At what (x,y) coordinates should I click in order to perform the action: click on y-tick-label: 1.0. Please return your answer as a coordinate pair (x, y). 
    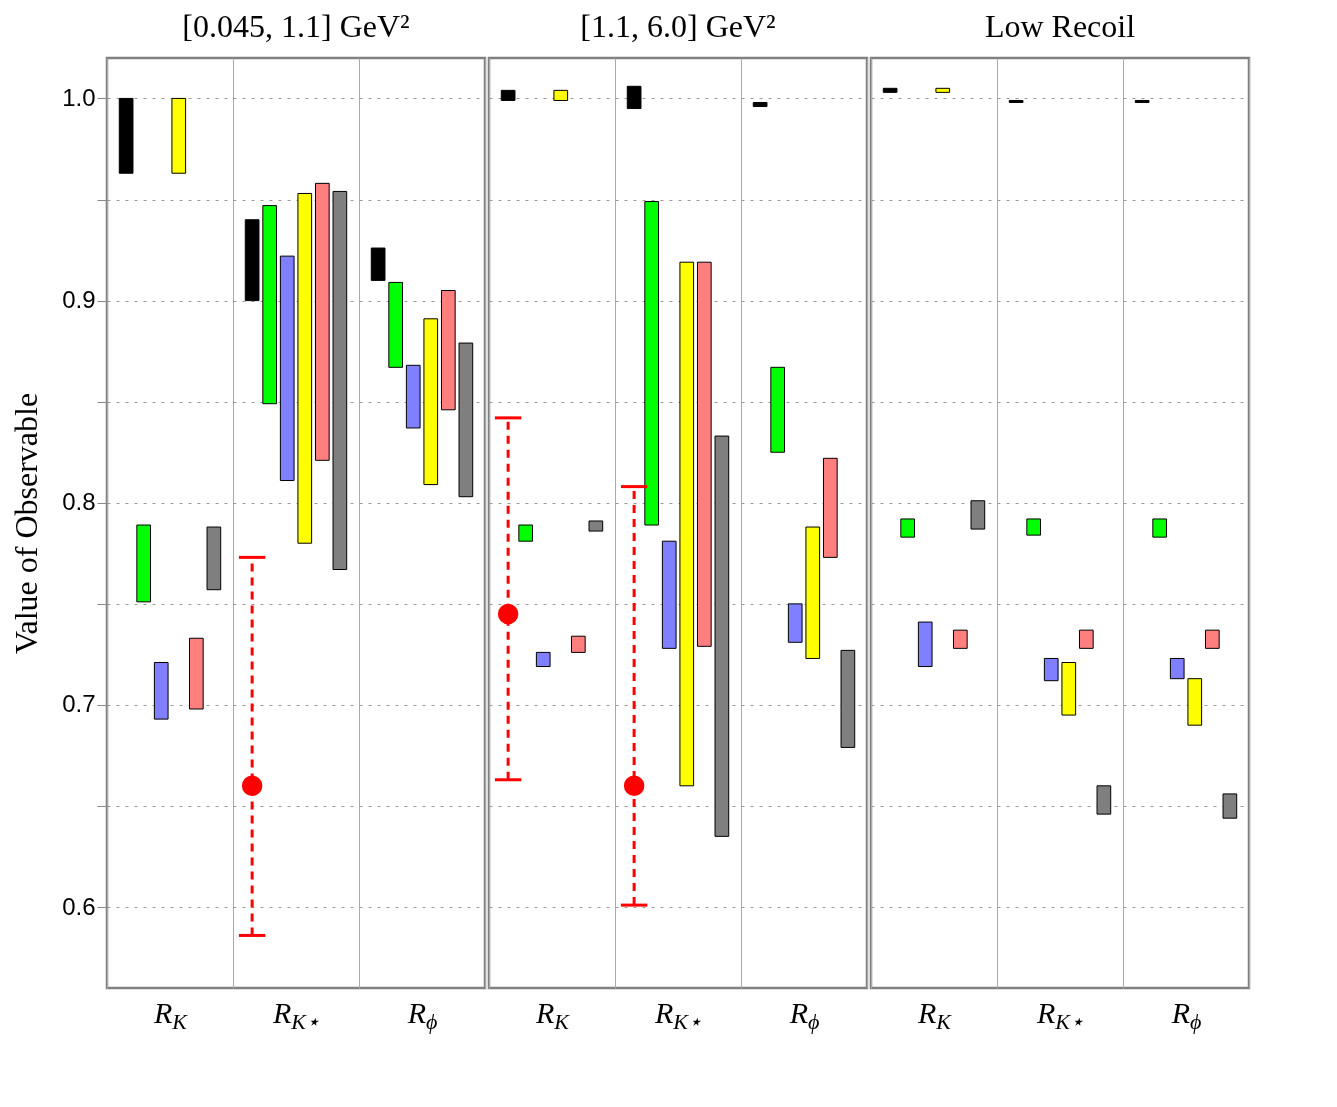
    Looking at the image, I should click on (79, 97).